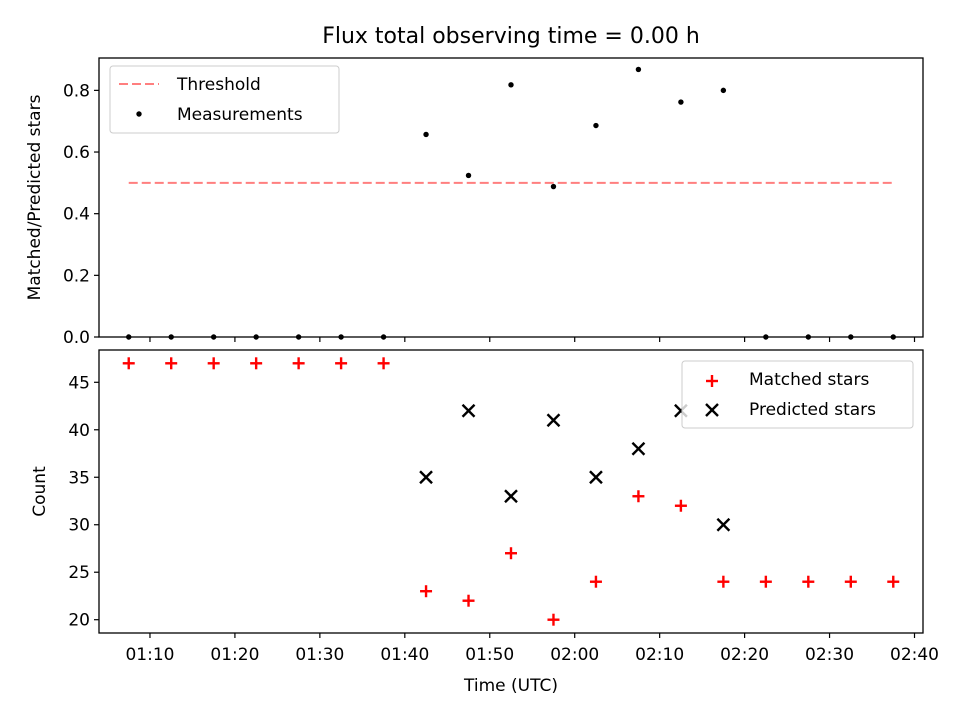 This screenshot has width=960, height=724. What do you see at coordinates (76, 153) in the screenshot?
I see `y-tick-label: 0.6` at bounding box center [76, 153].